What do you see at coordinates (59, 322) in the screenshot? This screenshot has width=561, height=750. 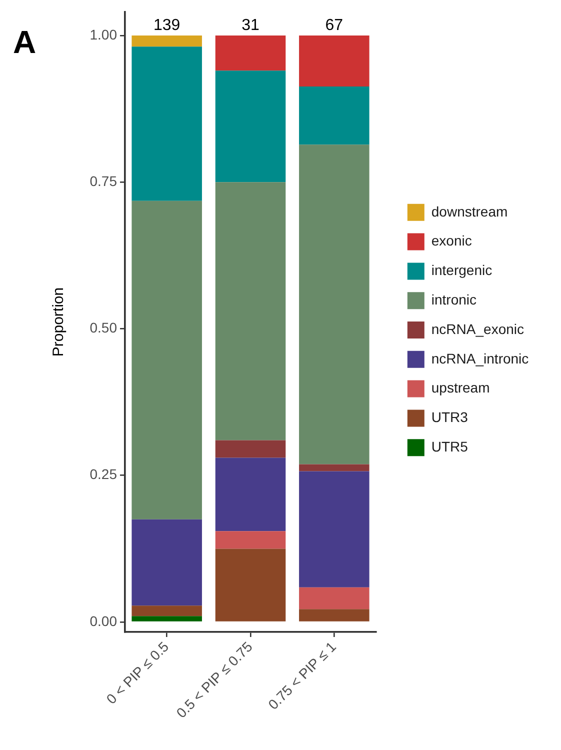 I see `y-axis-title: Proportion` at bounding box center [59, 322].